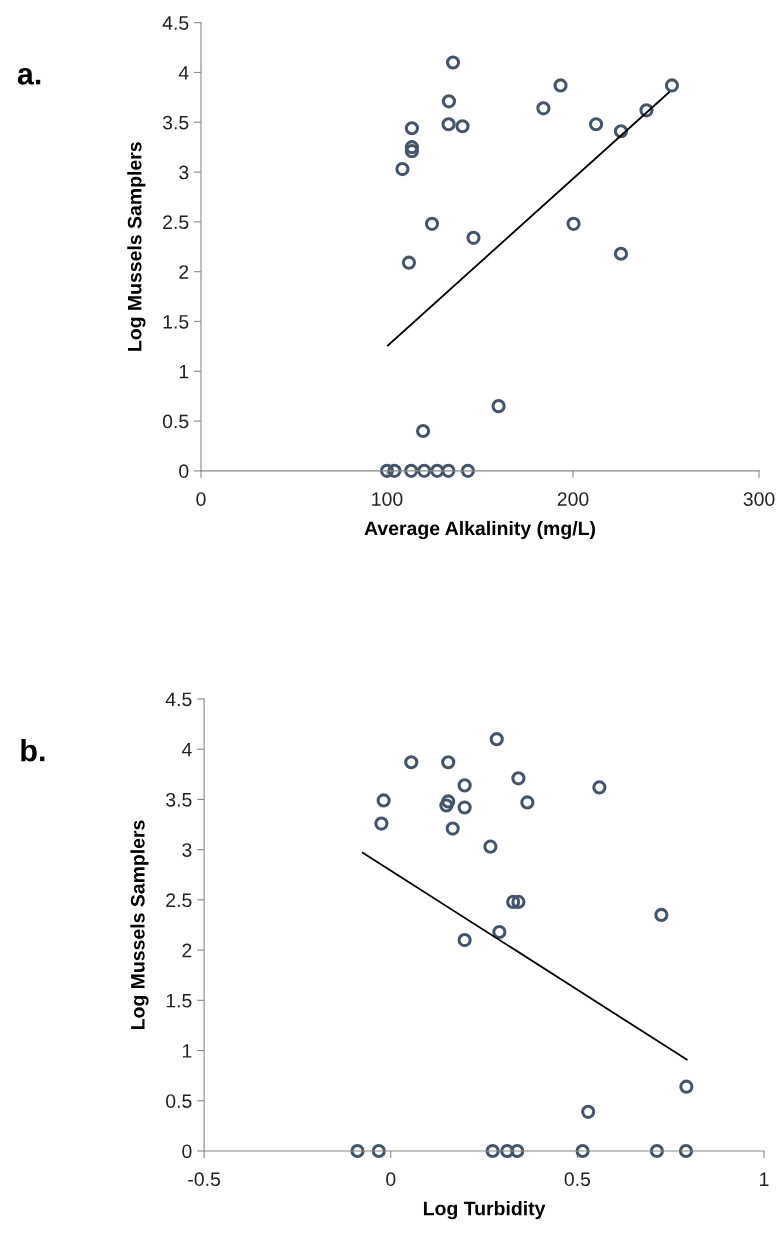  I want to click on x-tick-label: -0.5, so click(204, 1179).